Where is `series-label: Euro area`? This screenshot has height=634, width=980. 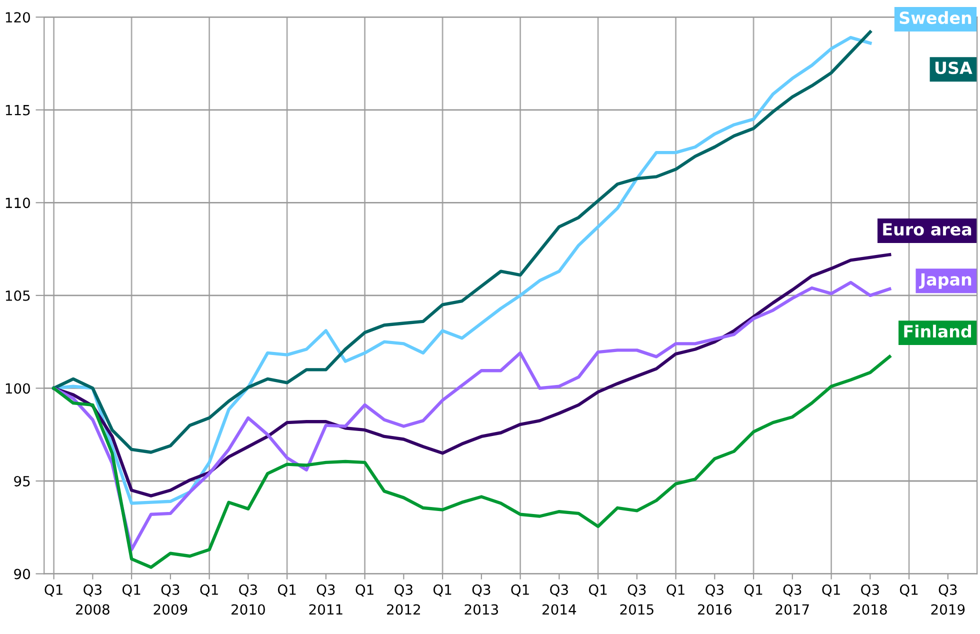 series-label: Euro area is located at coordinates (927, 229).